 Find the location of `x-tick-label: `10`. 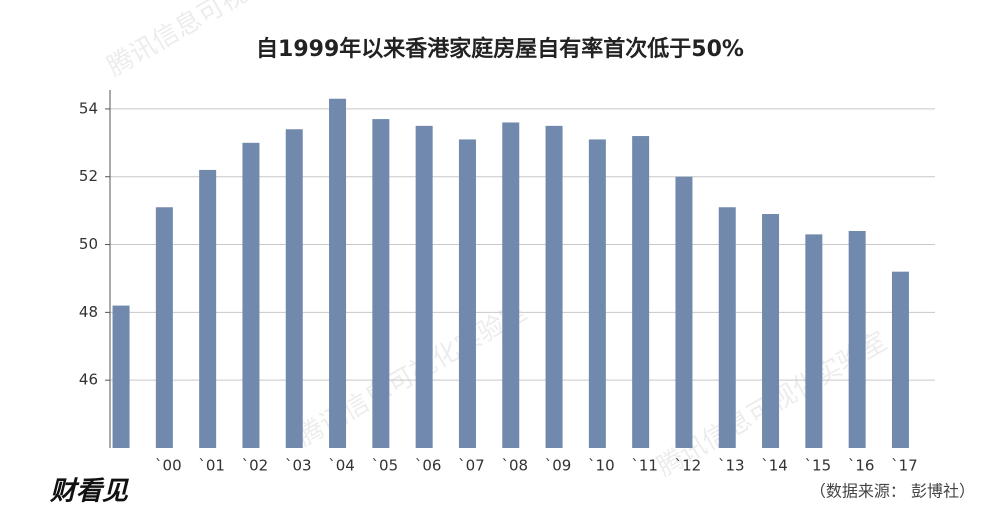

x-tick-label: `10 is located at coordinates (601, 466).